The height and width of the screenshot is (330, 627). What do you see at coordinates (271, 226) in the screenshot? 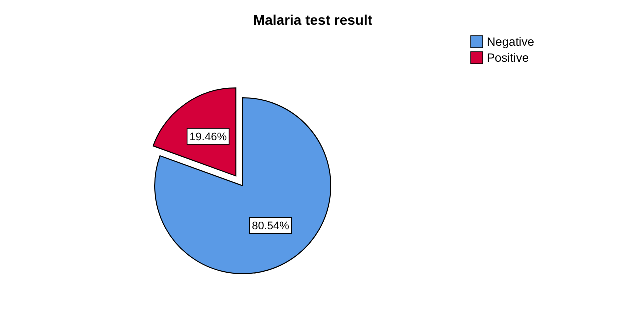
I see `data-label: 80.54%` at bounding box center [271, 226].